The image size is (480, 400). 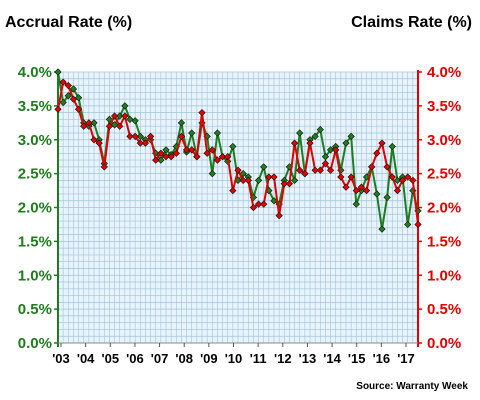 What do you see at coordinates (35, 275) in the screenshot?
I see `left-tick-label: 1.0%` at bounding box center [35, 275].